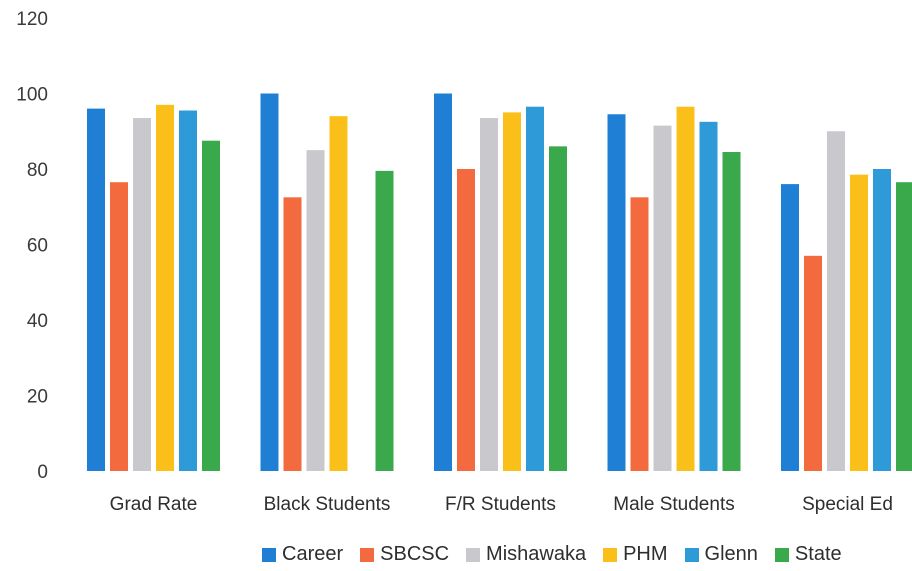 This screenshot has height=571, width=912. Describe the element at coordinates (37, 397) in the screenshot. I see `y-tick-label: 20` at that location.